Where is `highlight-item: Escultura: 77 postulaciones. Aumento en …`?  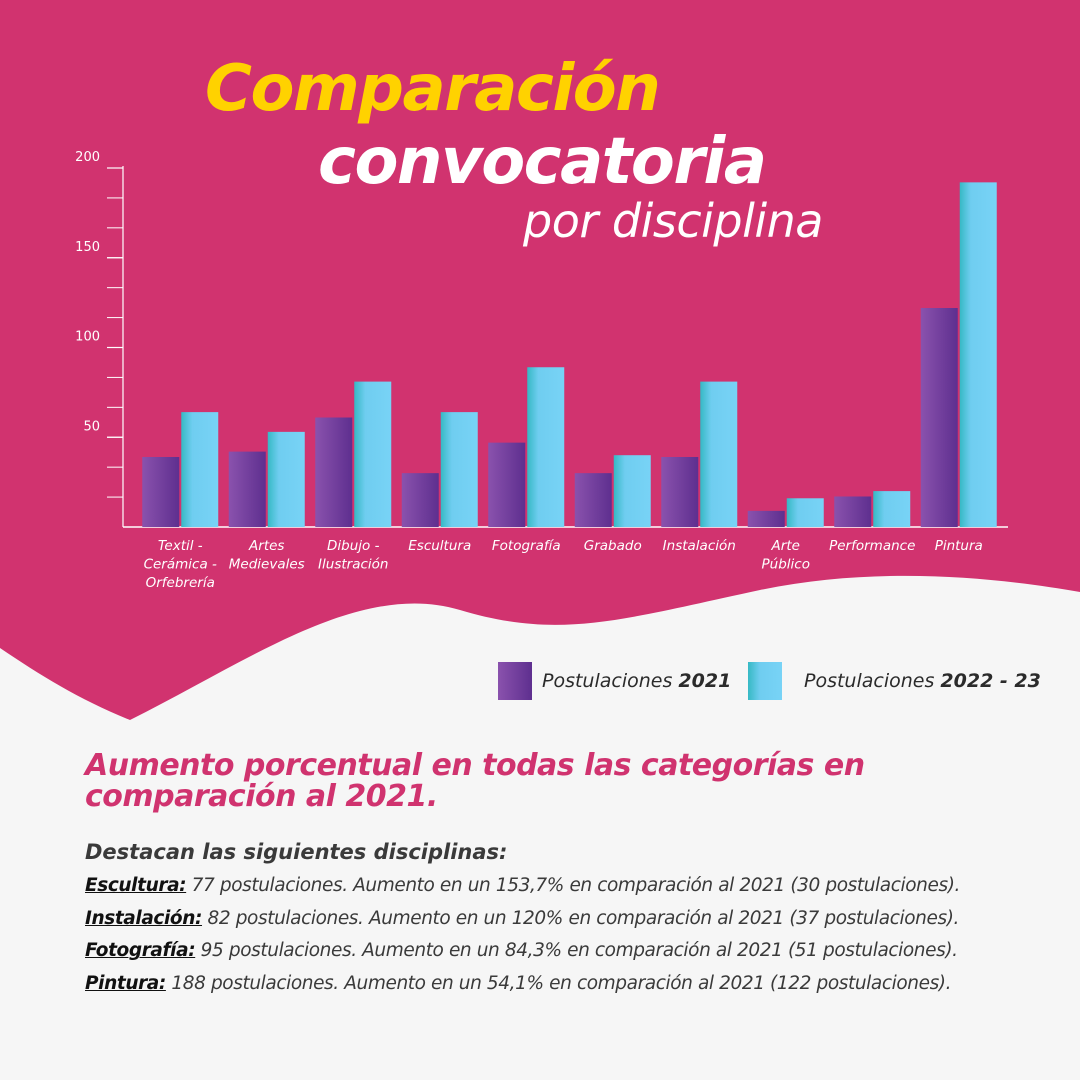
highlight-item: Escultura: 77 postulaciones. Aumento en … is located at coordinates (522, 885).